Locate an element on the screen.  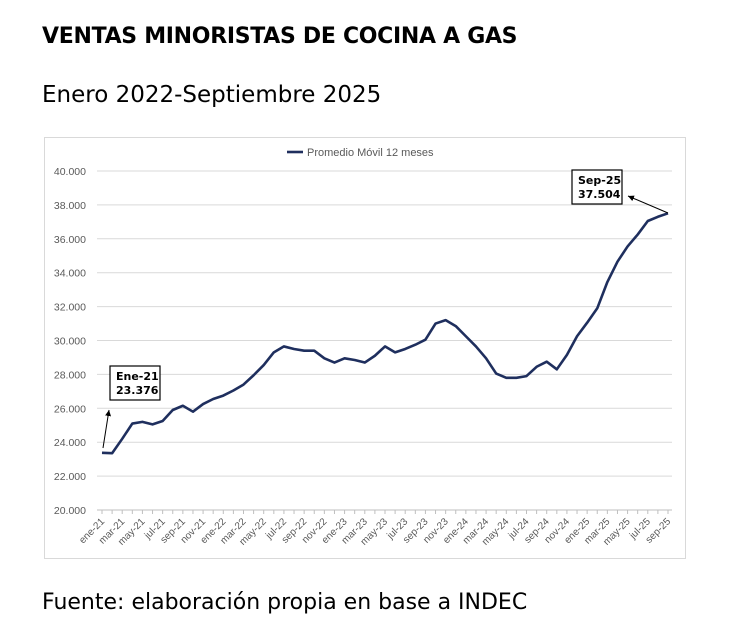
y-tick-label: 22.000 is located at coordinates (70, 477).